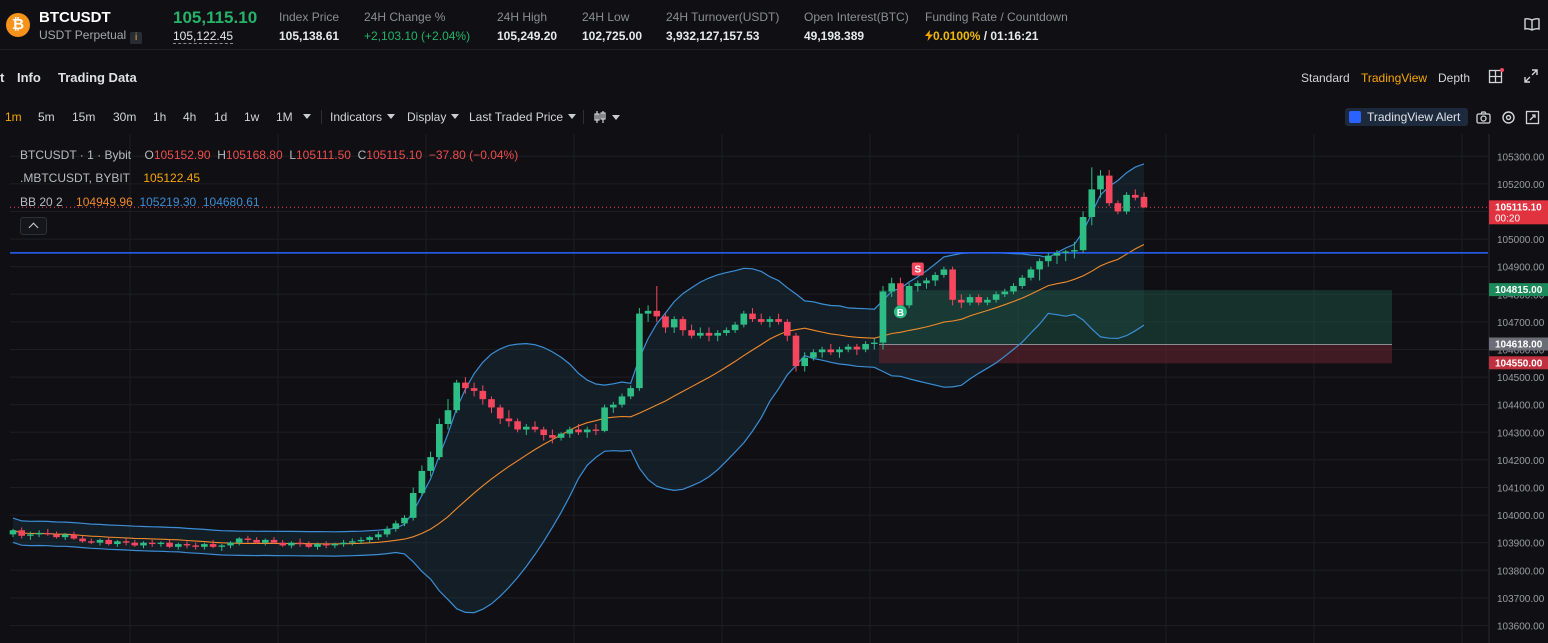 Image resolution: width=1548 pixels, height=643 pixels. What do you see at coordinates (84, 117) in the screenshot?
I see `timeframe-15m: 15m` at bounding box center [84, 117].